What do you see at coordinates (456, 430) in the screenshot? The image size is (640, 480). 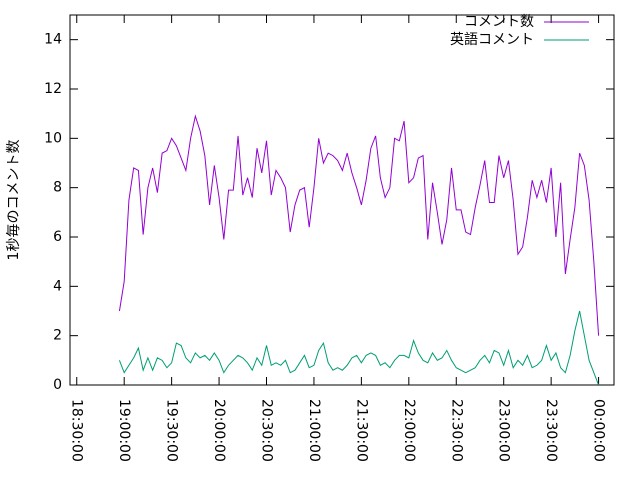 I see `x-tick-label: 22:30:00` at bounding box center [456, 430].